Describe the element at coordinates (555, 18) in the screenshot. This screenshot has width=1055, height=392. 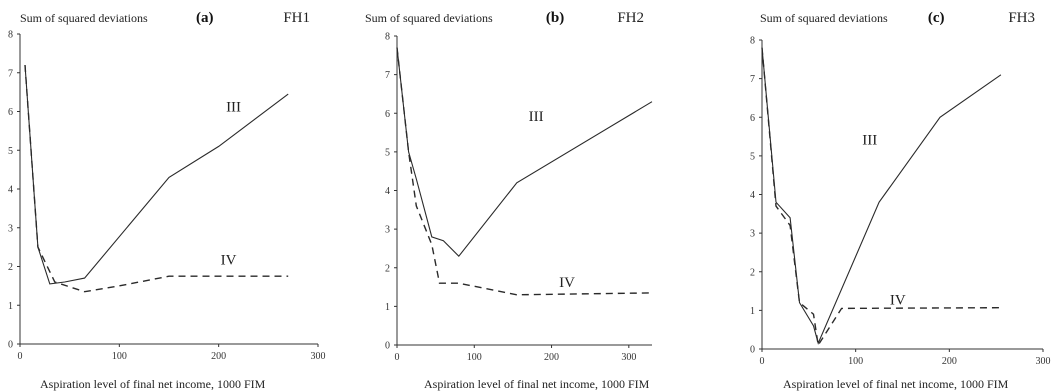
I see `panel-label: (b)` at that location.